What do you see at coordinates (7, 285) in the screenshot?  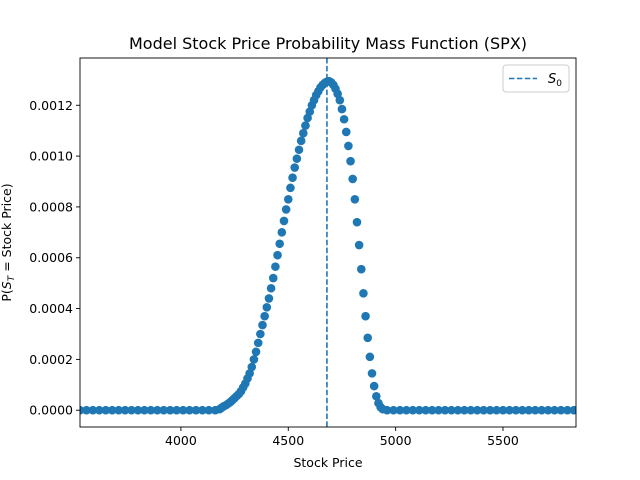 I see `y-axis-label-s: S` at bounding box center [7, 285].